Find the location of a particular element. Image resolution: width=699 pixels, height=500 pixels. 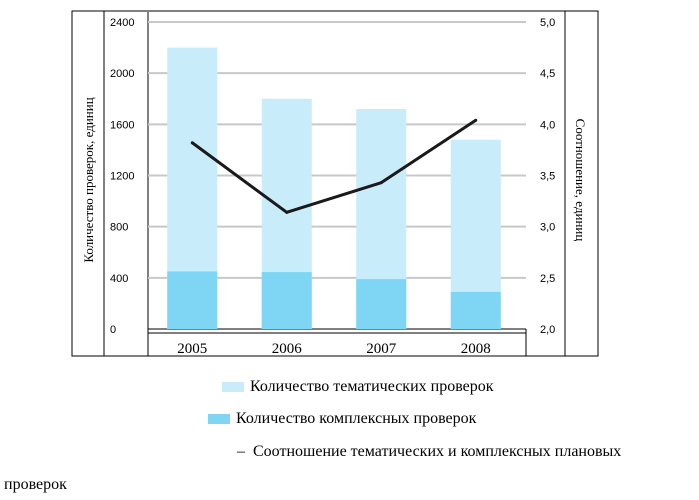

legend-swatch-thematic is located at coordinates (233, 387).